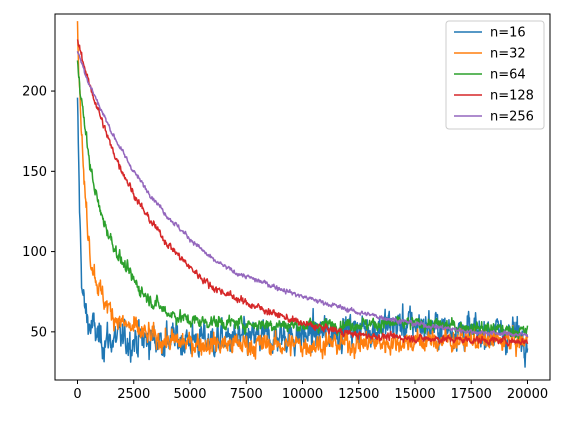 The image size is (566, 422). I want to click on legend-label: n=256, so click(512, 117).